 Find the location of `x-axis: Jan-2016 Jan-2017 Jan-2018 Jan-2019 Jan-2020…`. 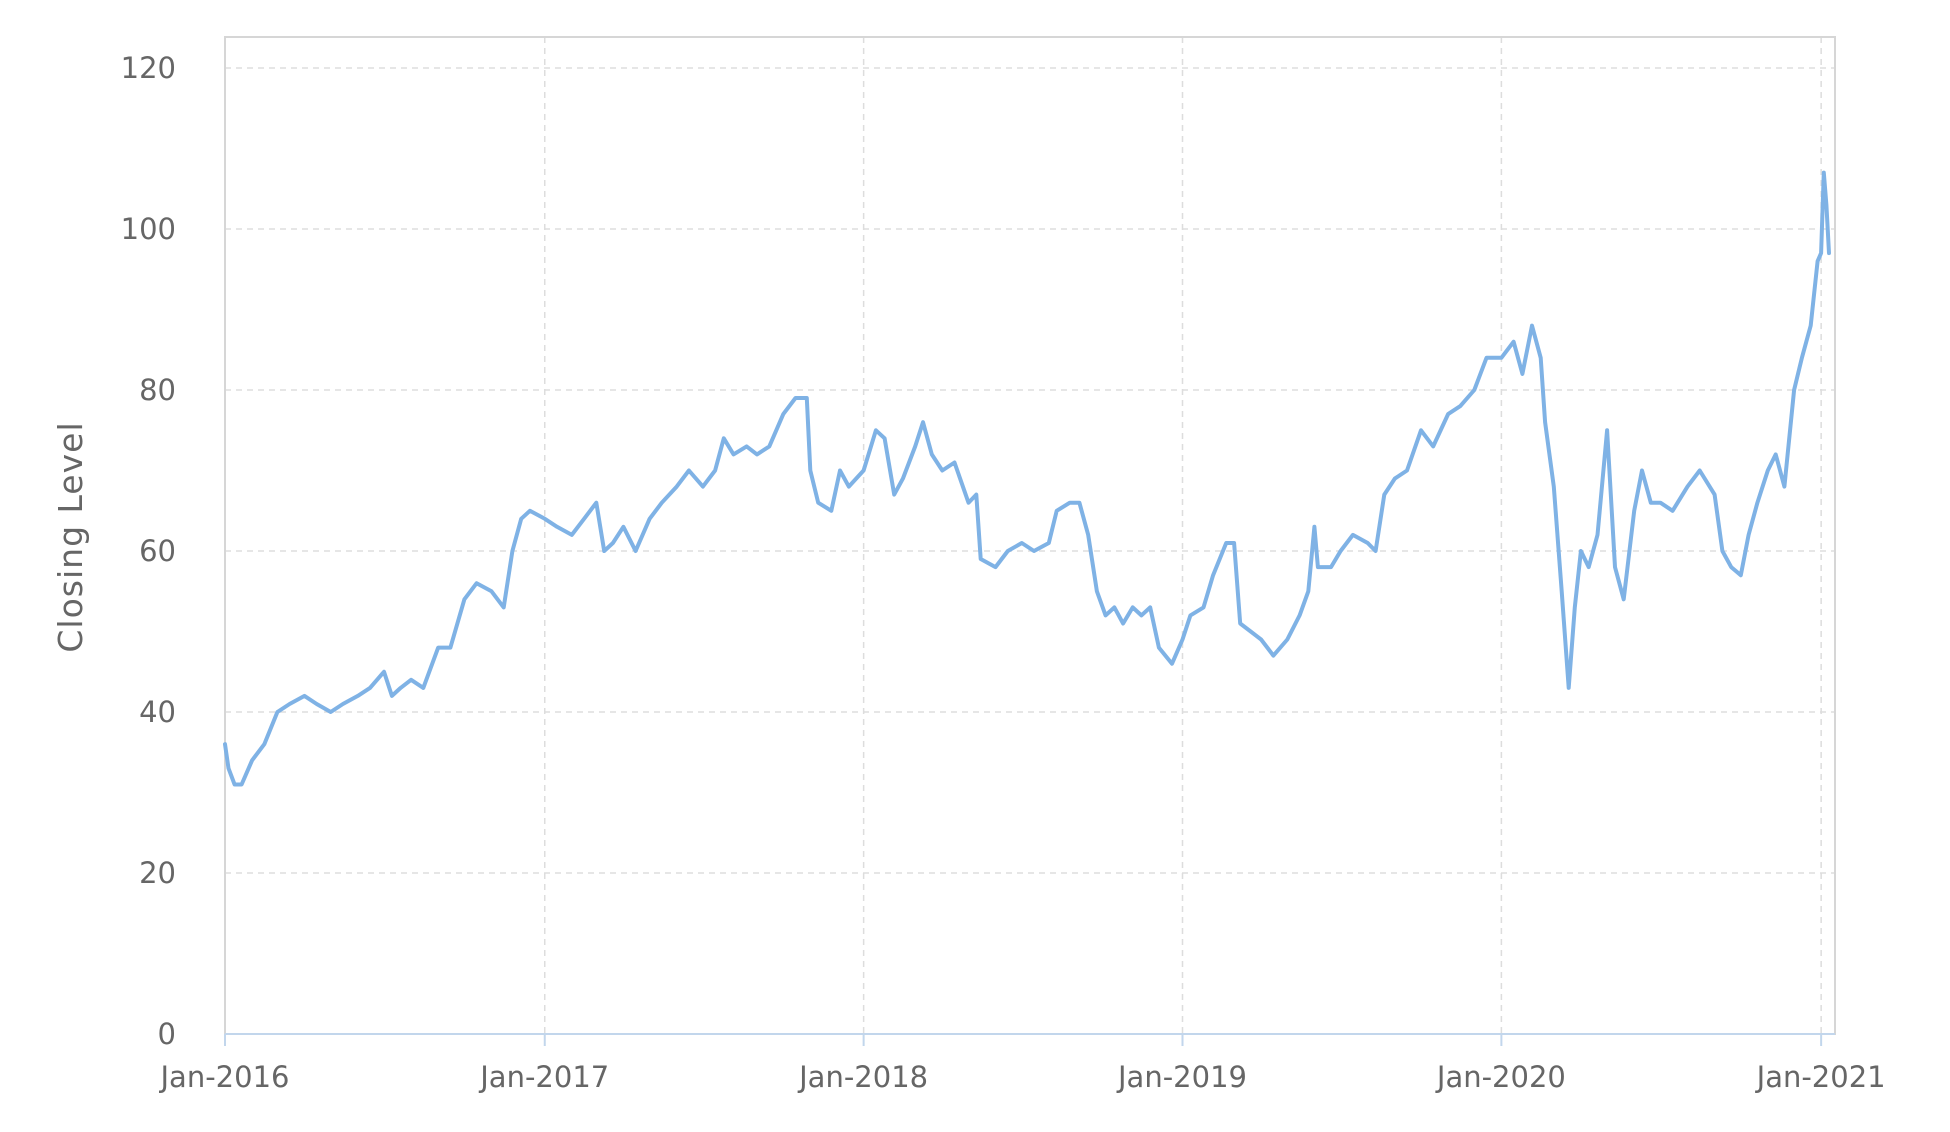

x-axis: Jan-2016 Jan-2017 Jan-2018 Jan-2019 Jan-2020… is located at coordinates (1022, 1063).